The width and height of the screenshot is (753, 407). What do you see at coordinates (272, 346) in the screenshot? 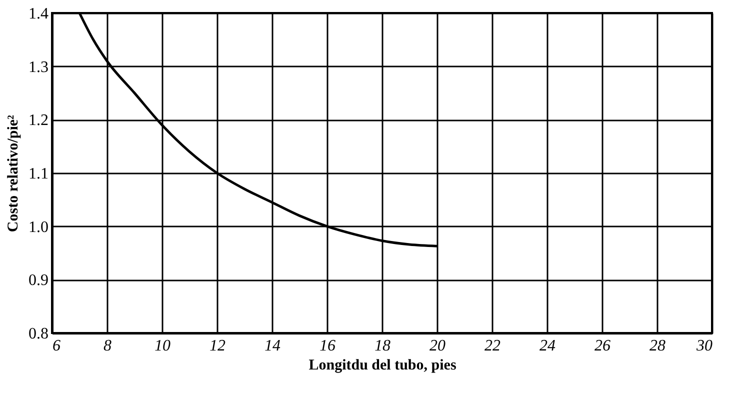
I see `x-tick-label: 14` at bounding box center [272, 346].